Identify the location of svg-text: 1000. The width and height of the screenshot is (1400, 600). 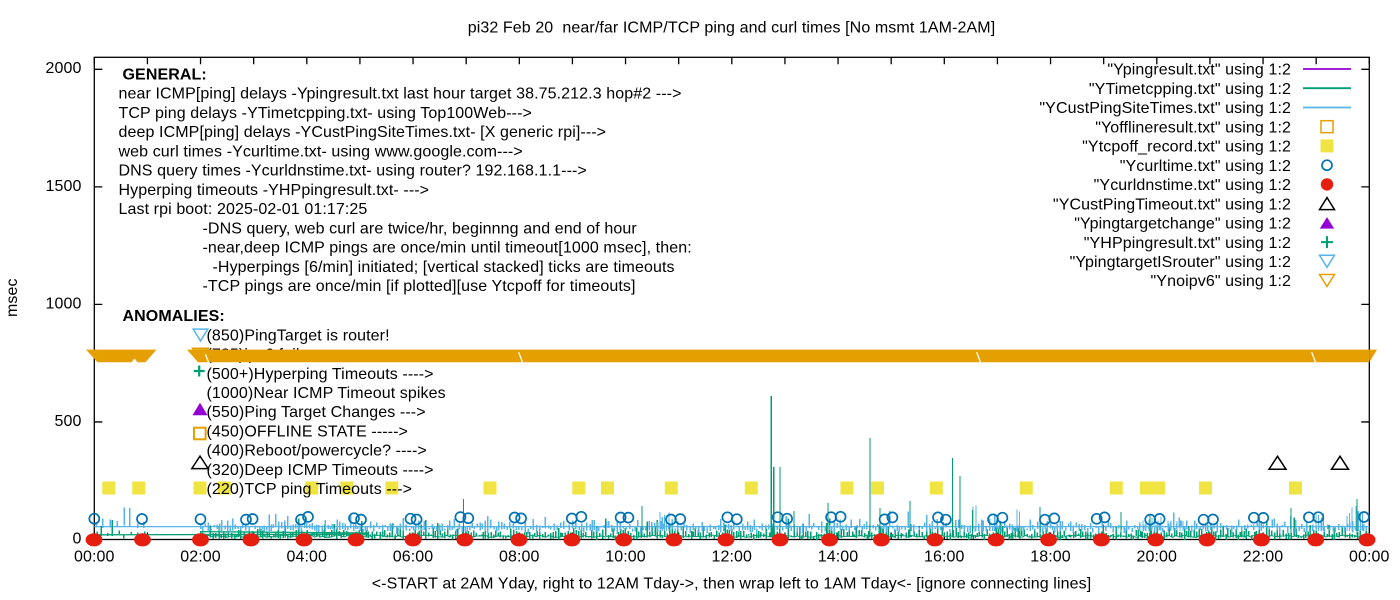
(64, 303).